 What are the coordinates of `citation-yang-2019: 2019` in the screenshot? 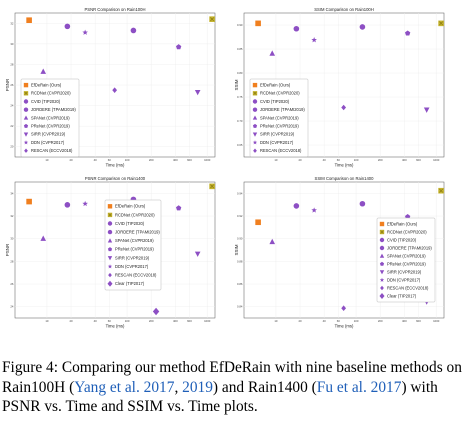 It's located at (197, 387).